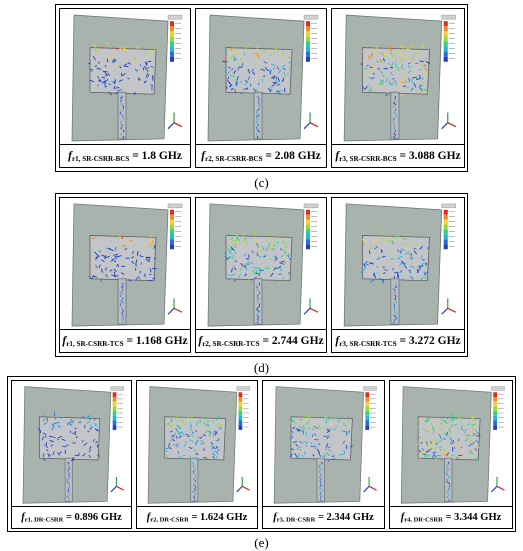 The height and width of the screenshot is (551, 523). I want to click on sim-cell-c-1: fr1, SR-CSRR-BCS = 1.8 GHz, so click(125, 88).